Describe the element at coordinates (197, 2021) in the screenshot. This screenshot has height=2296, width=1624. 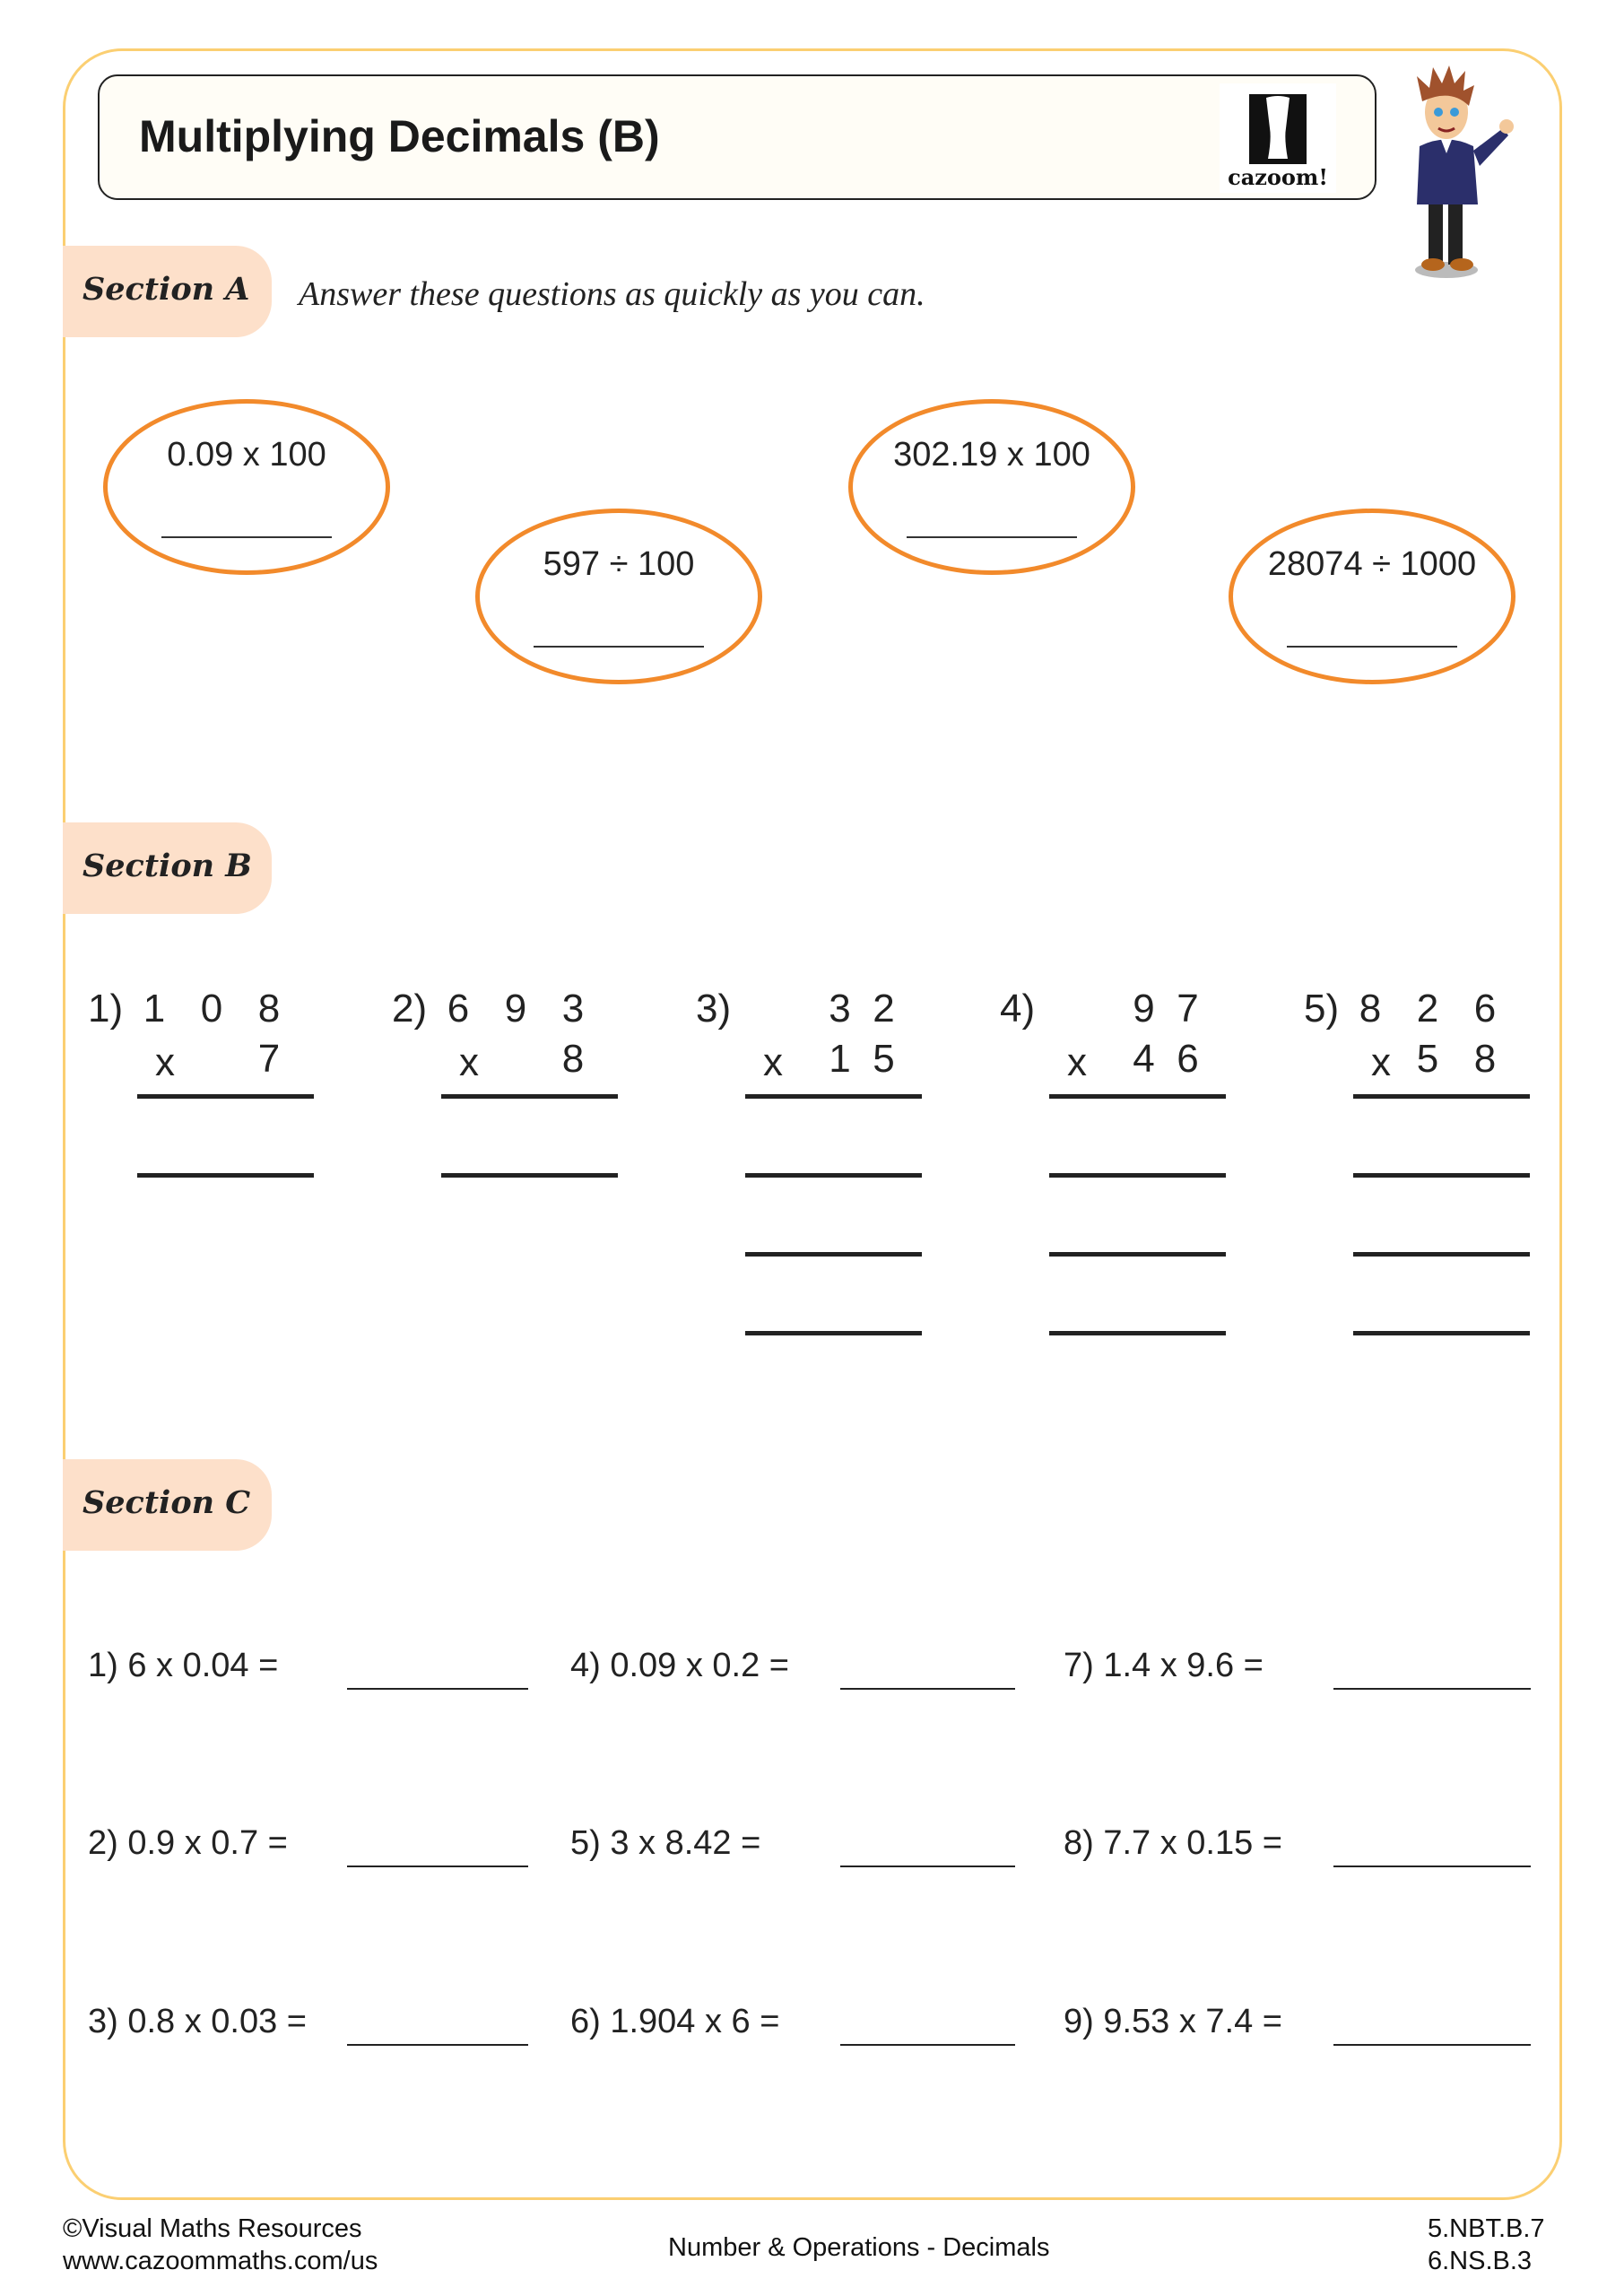
I see `question-text: 3) 0.8 x 0.03 =` at that location.